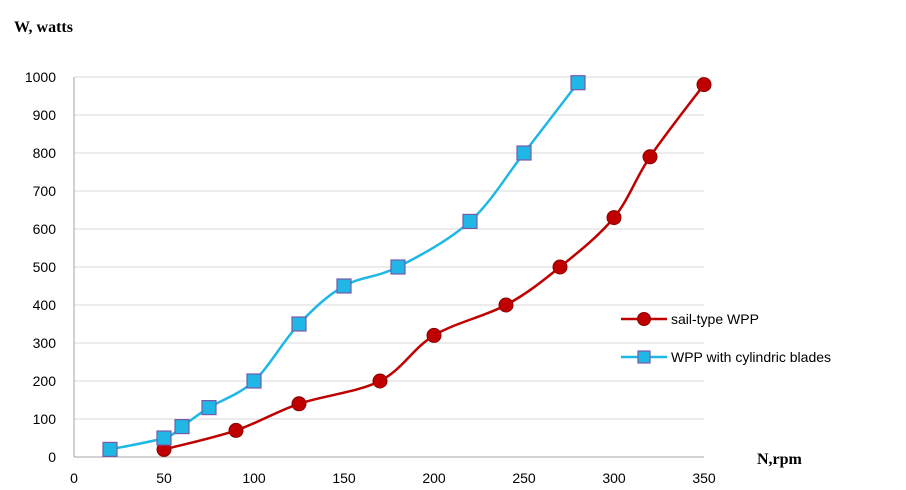 The height and width of the screenshot is (490, 906). What do you see at coordinates (751, 357) in the screenshot?
I see `legend-label: WPP with cylindric blades` at bounding box center [751, 357].